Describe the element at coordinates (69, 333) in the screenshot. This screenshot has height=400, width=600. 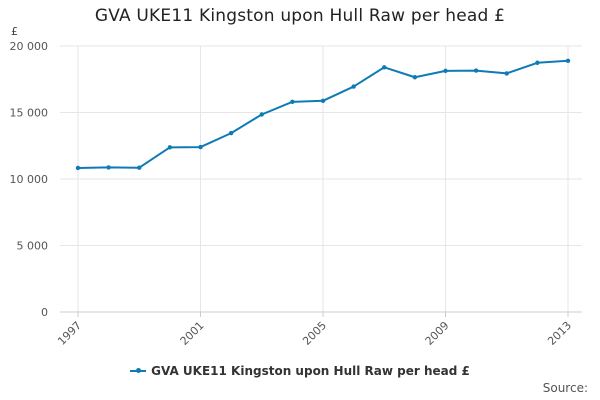
I see `x-tick-label: 1997` at that location.